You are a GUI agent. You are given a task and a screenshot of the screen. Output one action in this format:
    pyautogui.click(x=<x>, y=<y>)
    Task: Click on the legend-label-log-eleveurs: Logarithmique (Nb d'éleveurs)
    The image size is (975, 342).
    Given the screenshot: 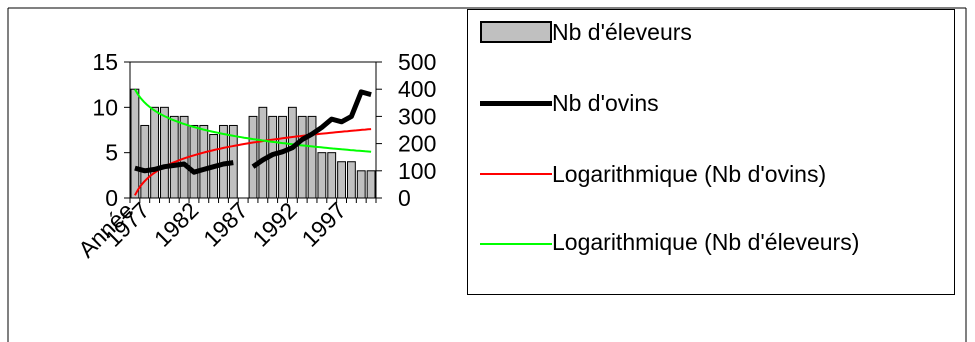 What is the action you would take?
    pyautogui.click(x=706, y=242)
    